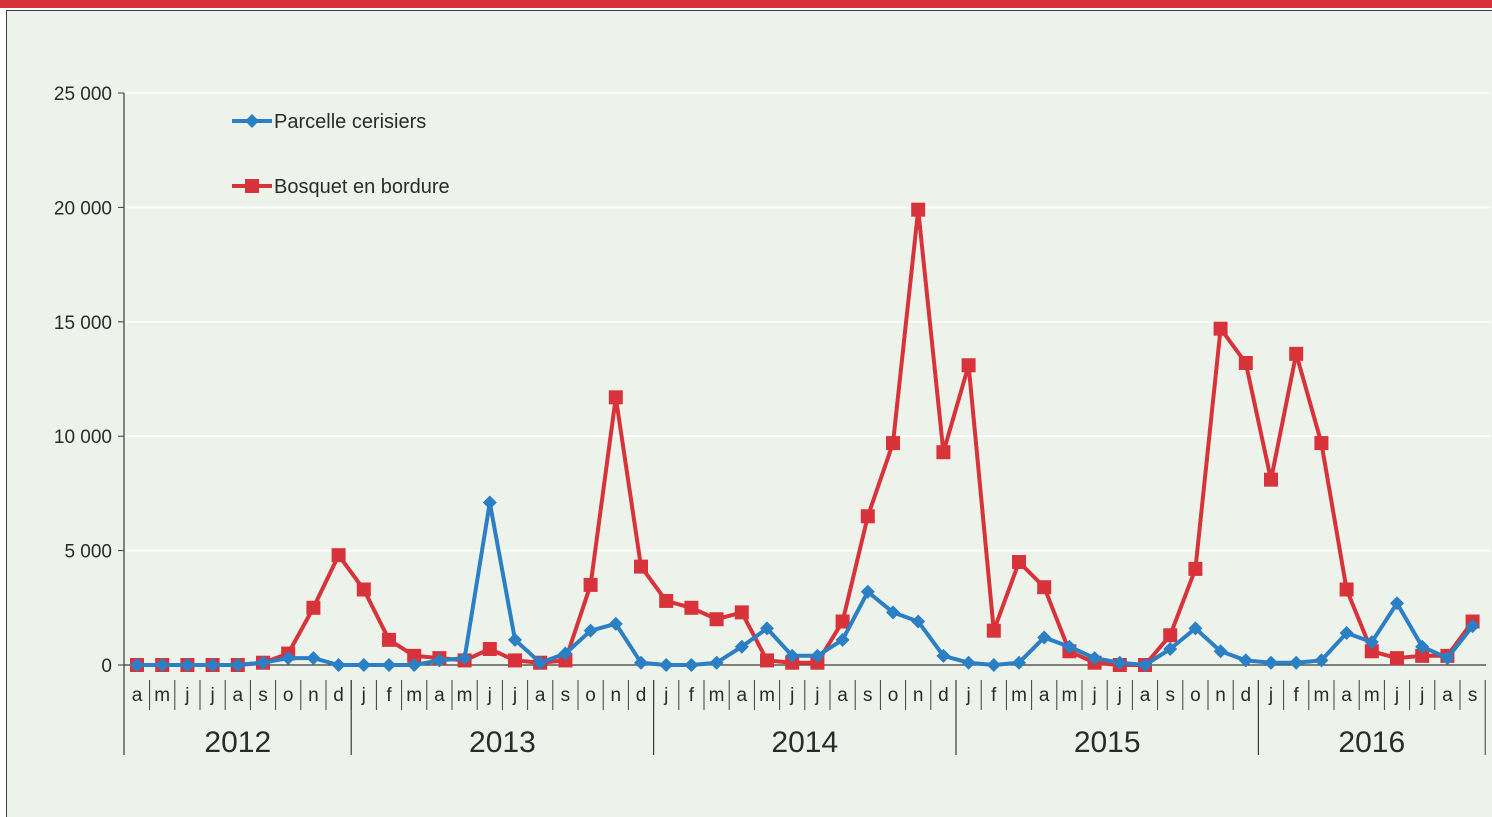 This screenshot has height=817, width=1492. I want to click on x-year-label: 2015, so click(1107, 742).